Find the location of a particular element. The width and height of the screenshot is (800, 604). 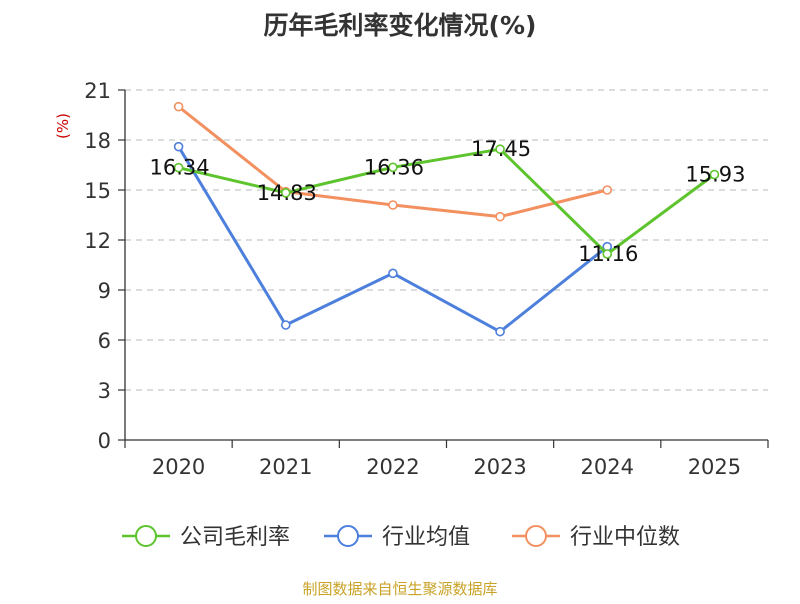

data-label: 17.45 is located at coordinates (501, 149).